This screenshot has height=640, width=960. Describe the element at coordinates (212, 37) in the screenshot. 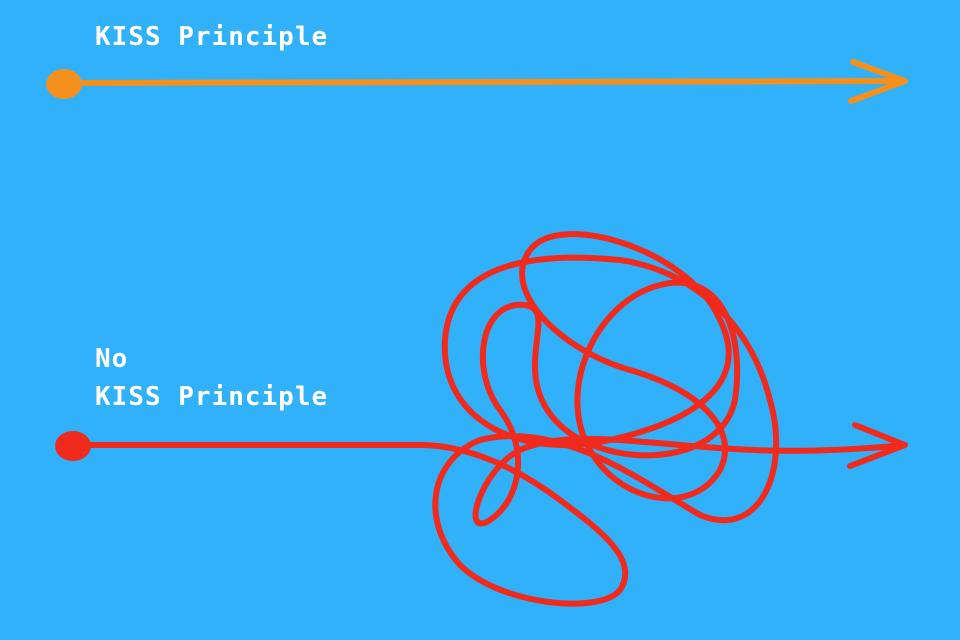

I see `kiss-principle-label: KISS Principle` at that location.